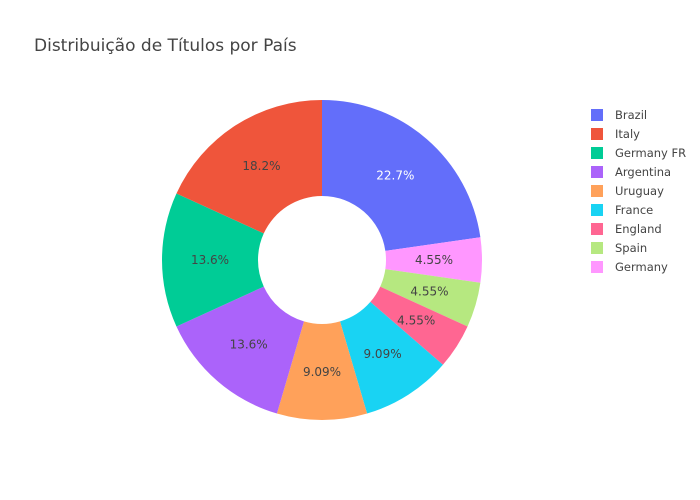 This screenshot has height=500, width=700. I want to click on slice-label-england: 4.55%, so click(416, 321).